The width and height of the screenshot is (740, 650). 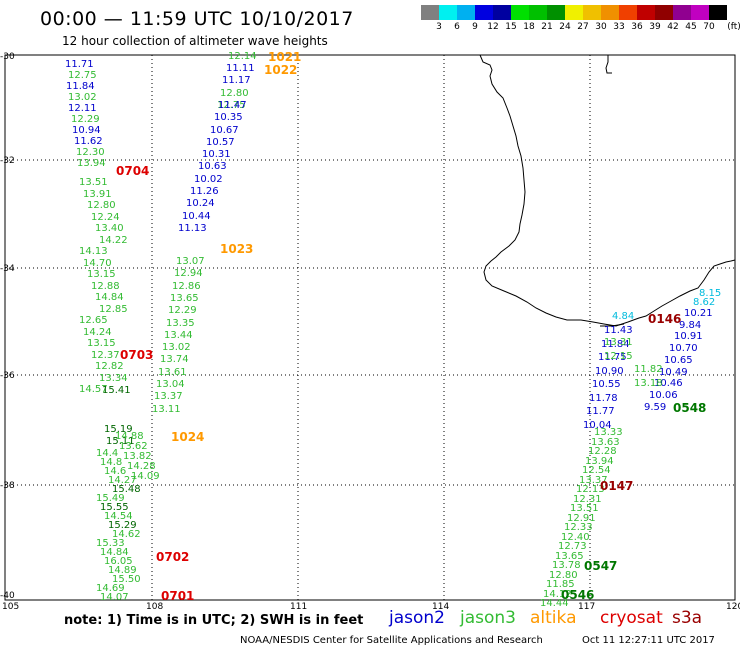 I want to click on wave-height-value: 13.82, so click(x=137, y=456).